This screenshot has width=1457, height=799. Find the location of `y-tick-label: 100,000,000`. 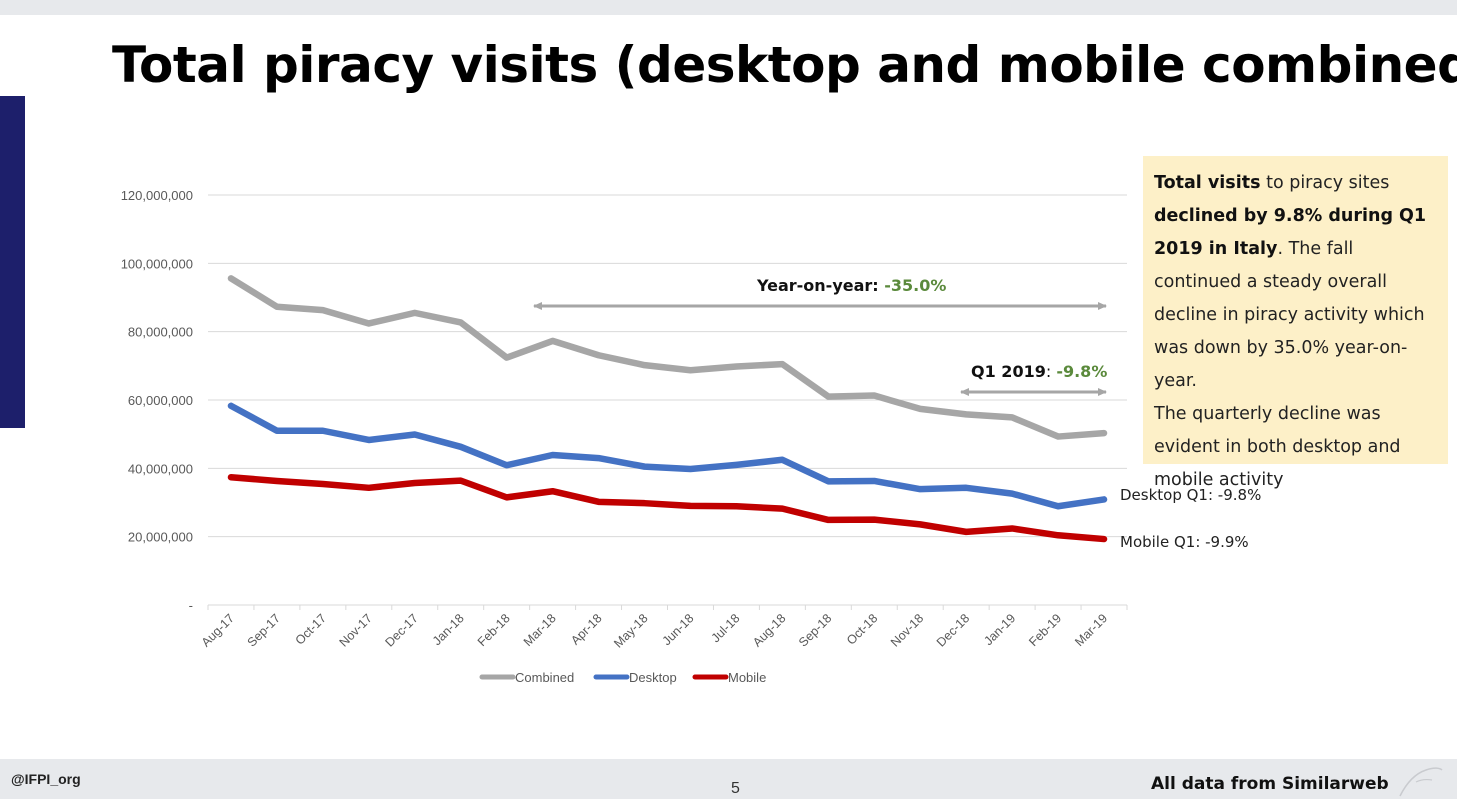

y-tick-label: 100,000,000 is located at coordinates (157, 263).